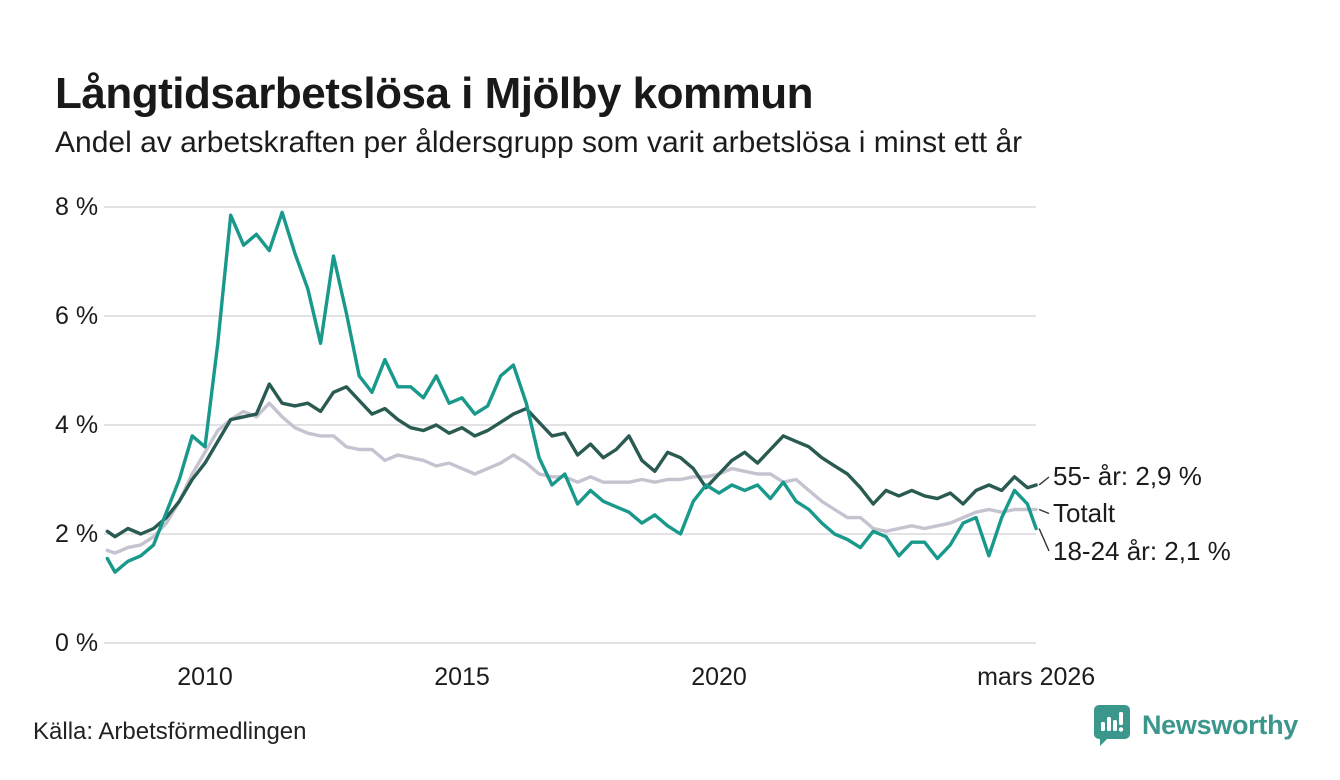 This screenshot has width=1340, height=780. Describe the element at coordinates (77, 316) in the screenshot. I see `y-tick-label-6: 6 %` at that location.